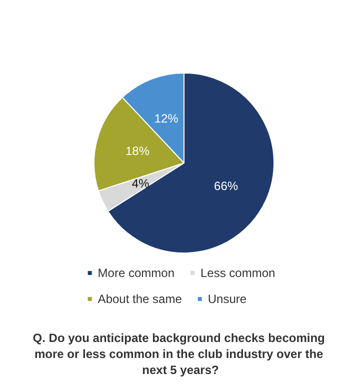  What do you see at coordinates (227, 299) in the screenshot?
I see `legend-label: Unsure` at bounding box center [227, 299].